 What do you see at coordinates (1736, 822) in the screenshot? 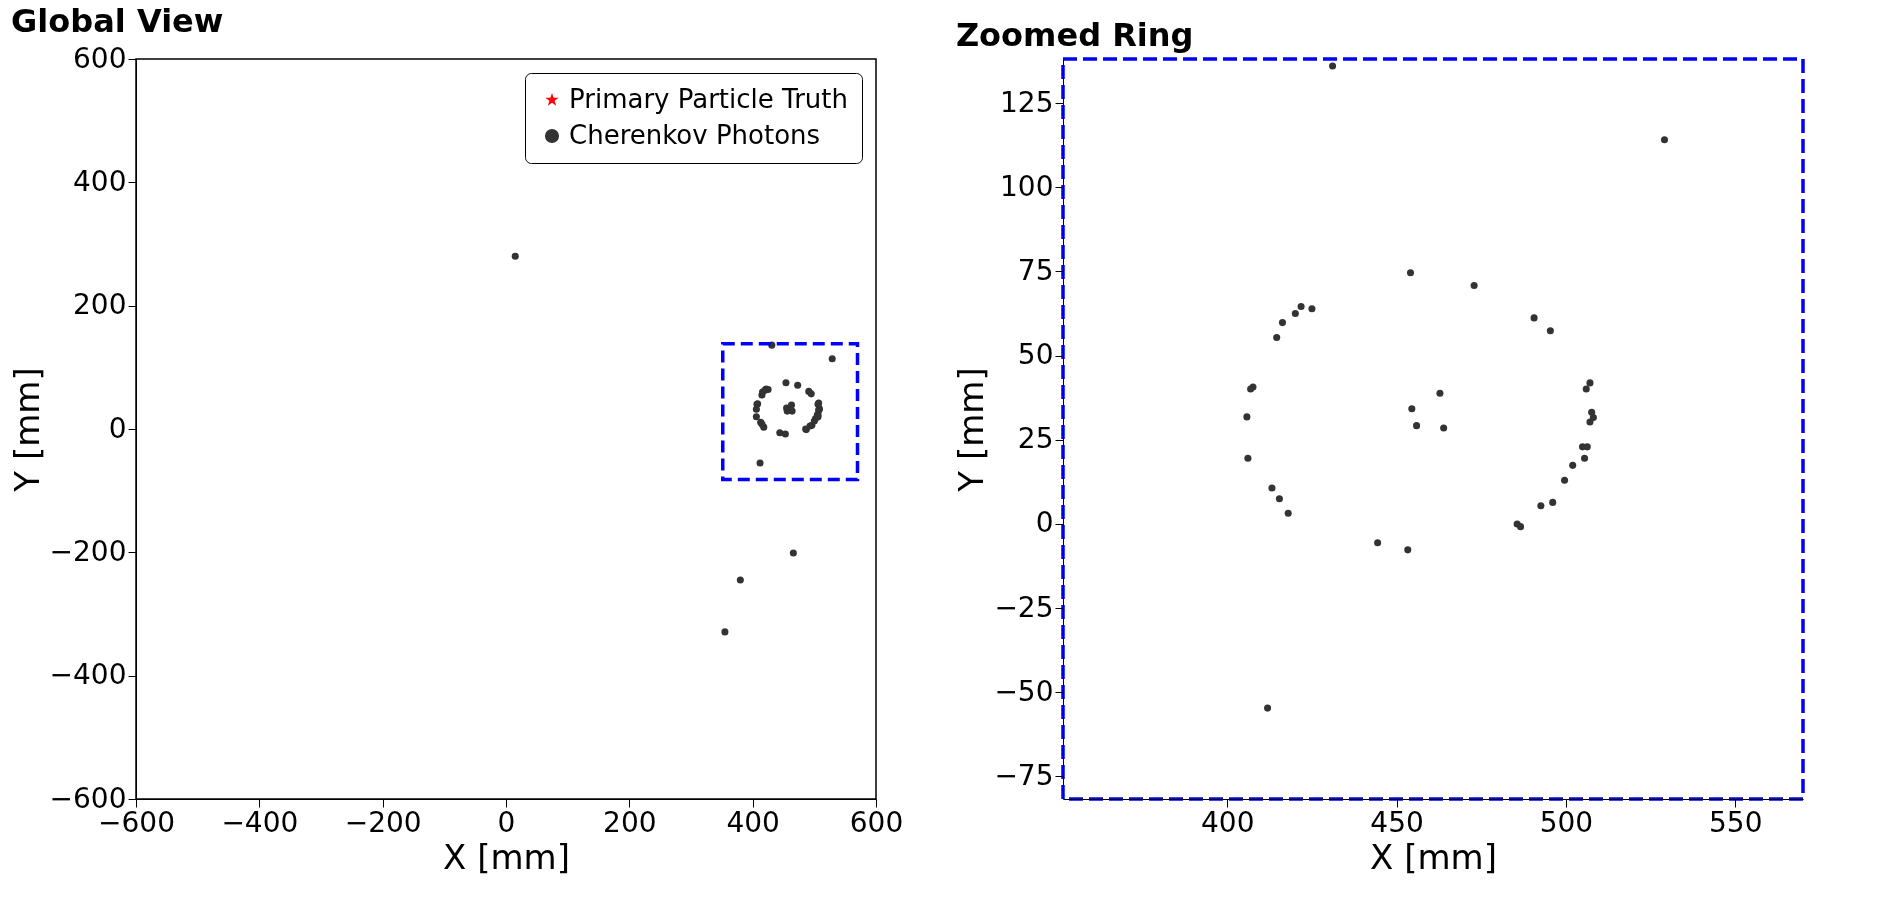
I see `x-tick-label: 550` at bounding box center [1736, 822].